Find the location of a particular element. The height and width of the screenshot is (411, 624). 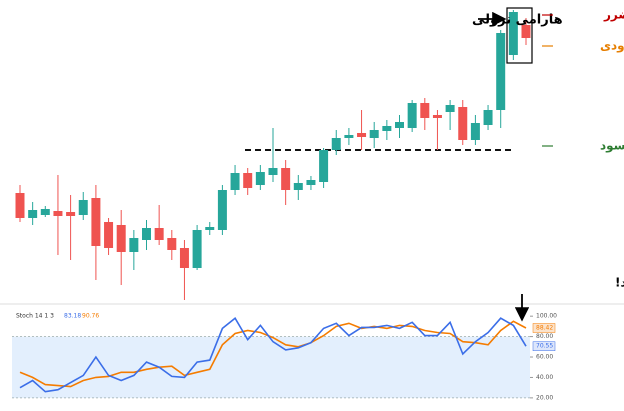

y-tick-label: 80.00 is located at coordinates (544, 336).